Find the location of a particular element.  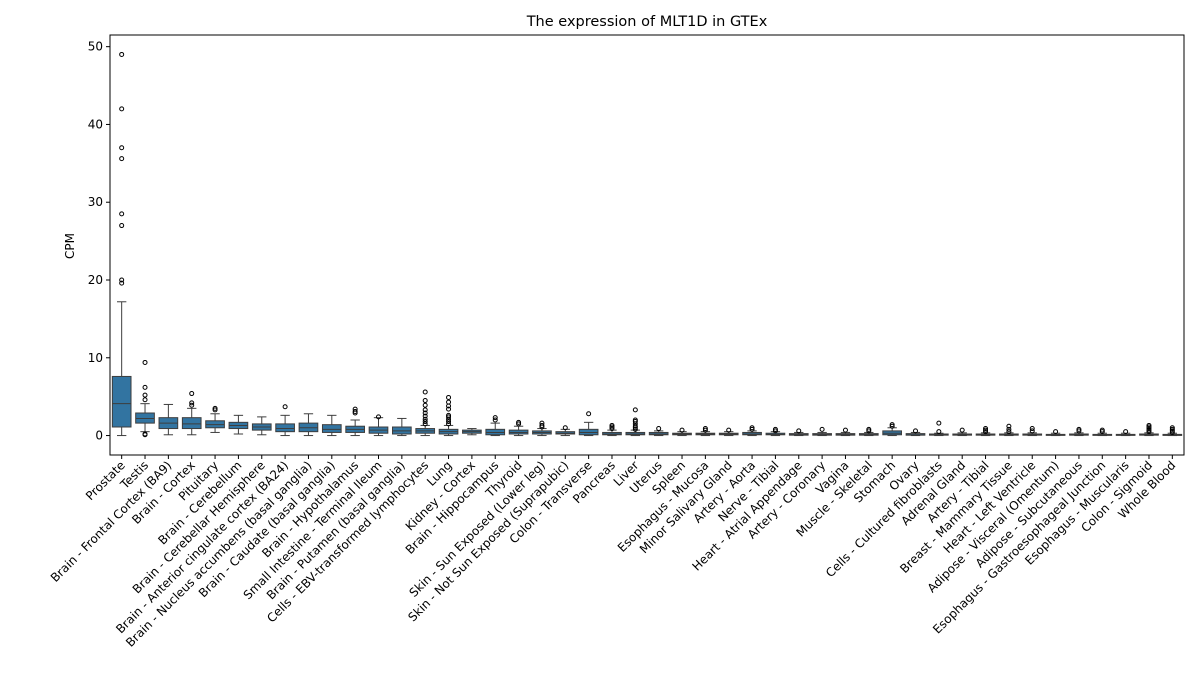

y-axis-label: CPM is located at coordinates (70, 246).